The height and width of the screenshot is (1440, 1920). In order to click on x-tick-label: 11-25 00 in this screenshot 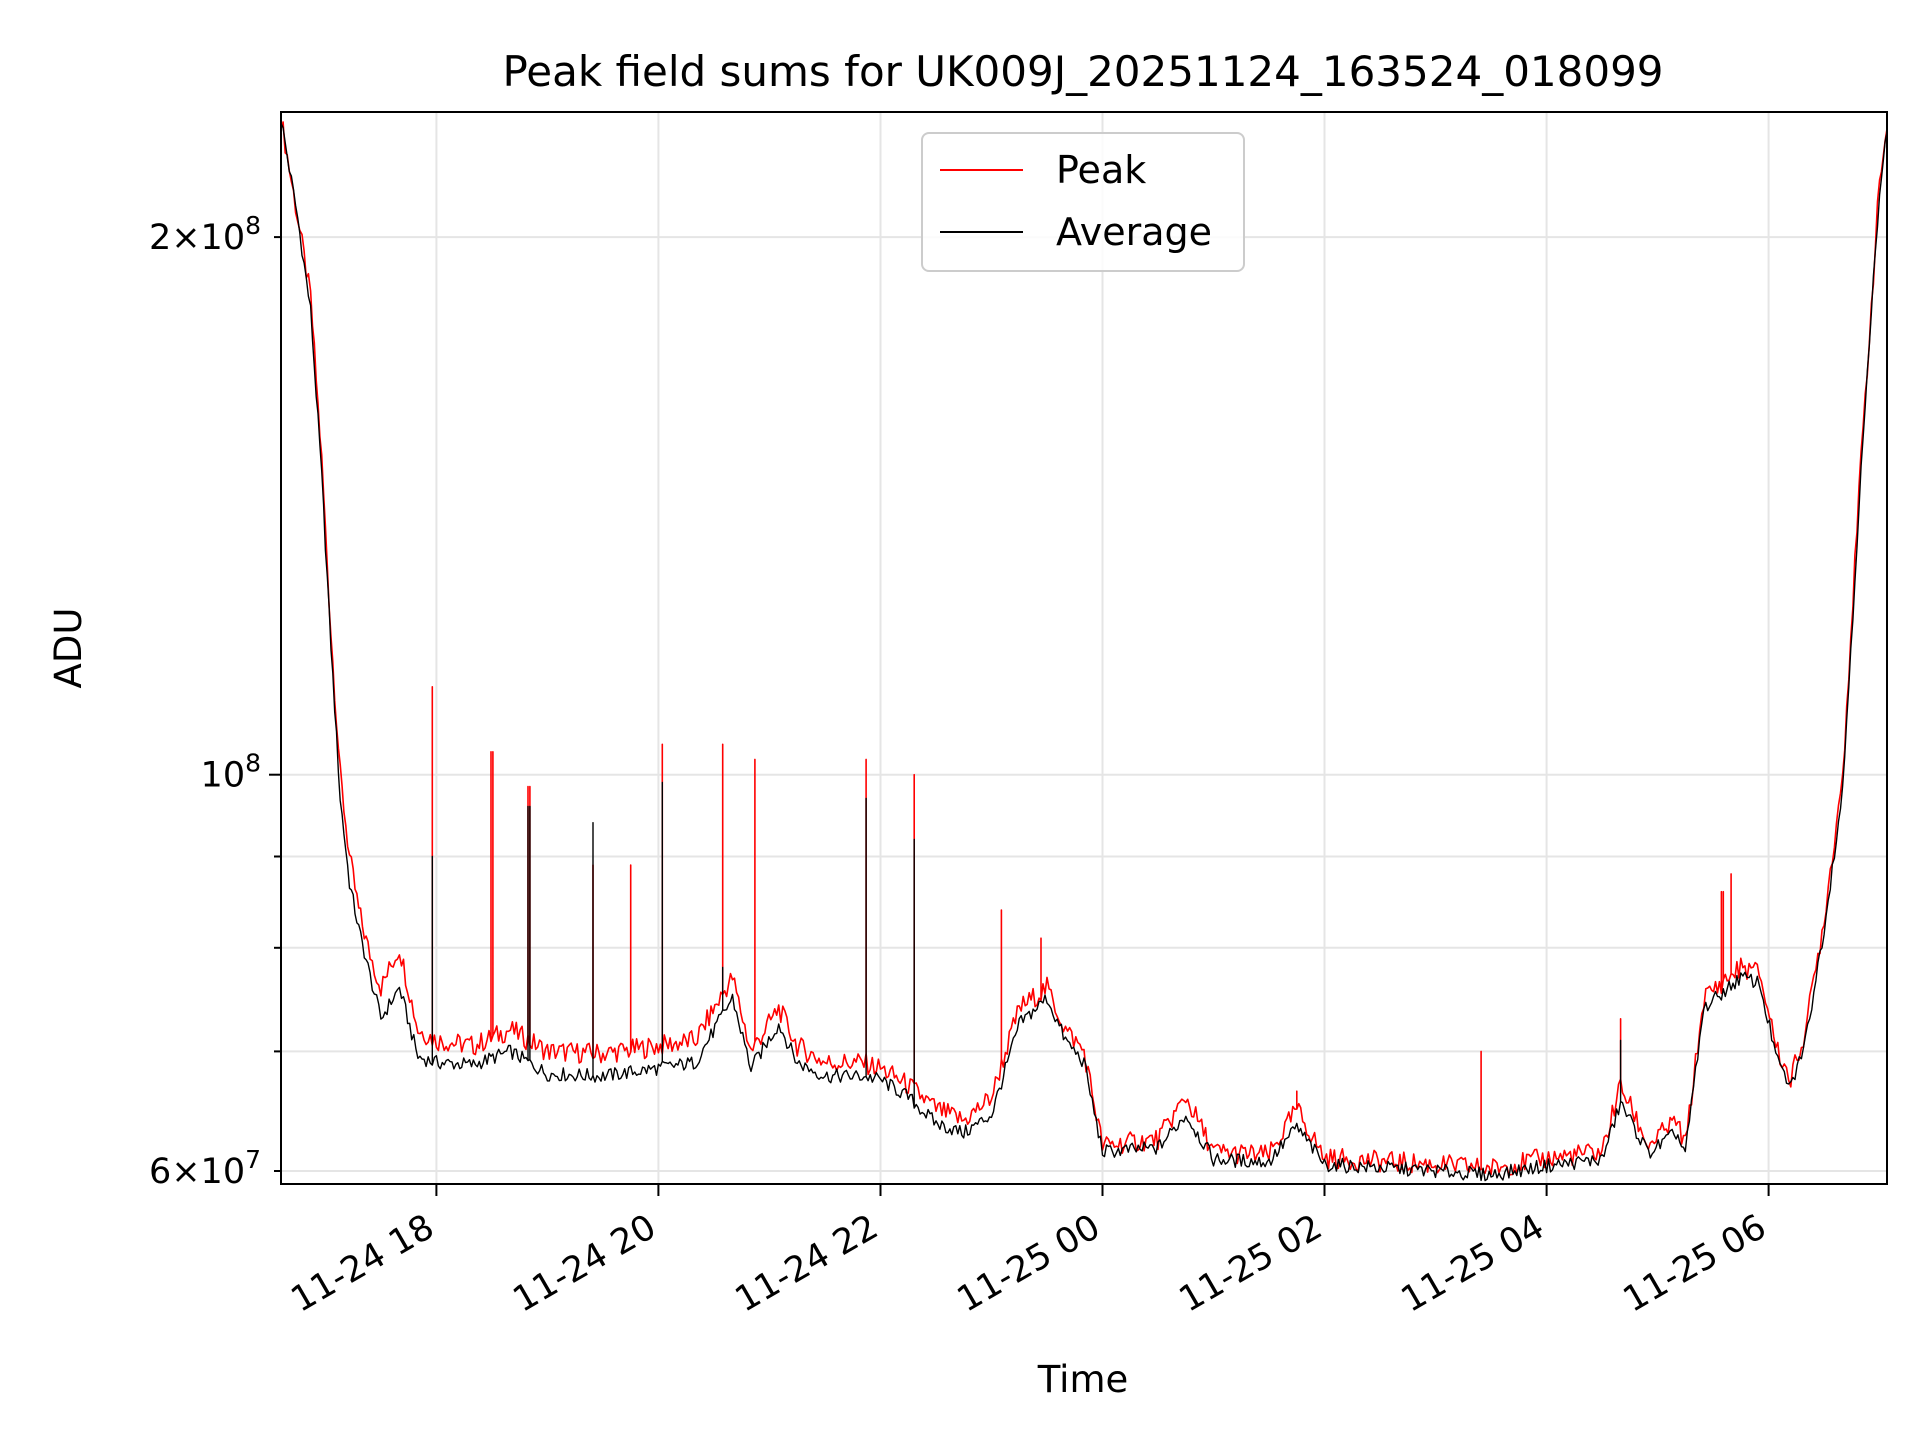, I will do `click(1029, 1263)`.